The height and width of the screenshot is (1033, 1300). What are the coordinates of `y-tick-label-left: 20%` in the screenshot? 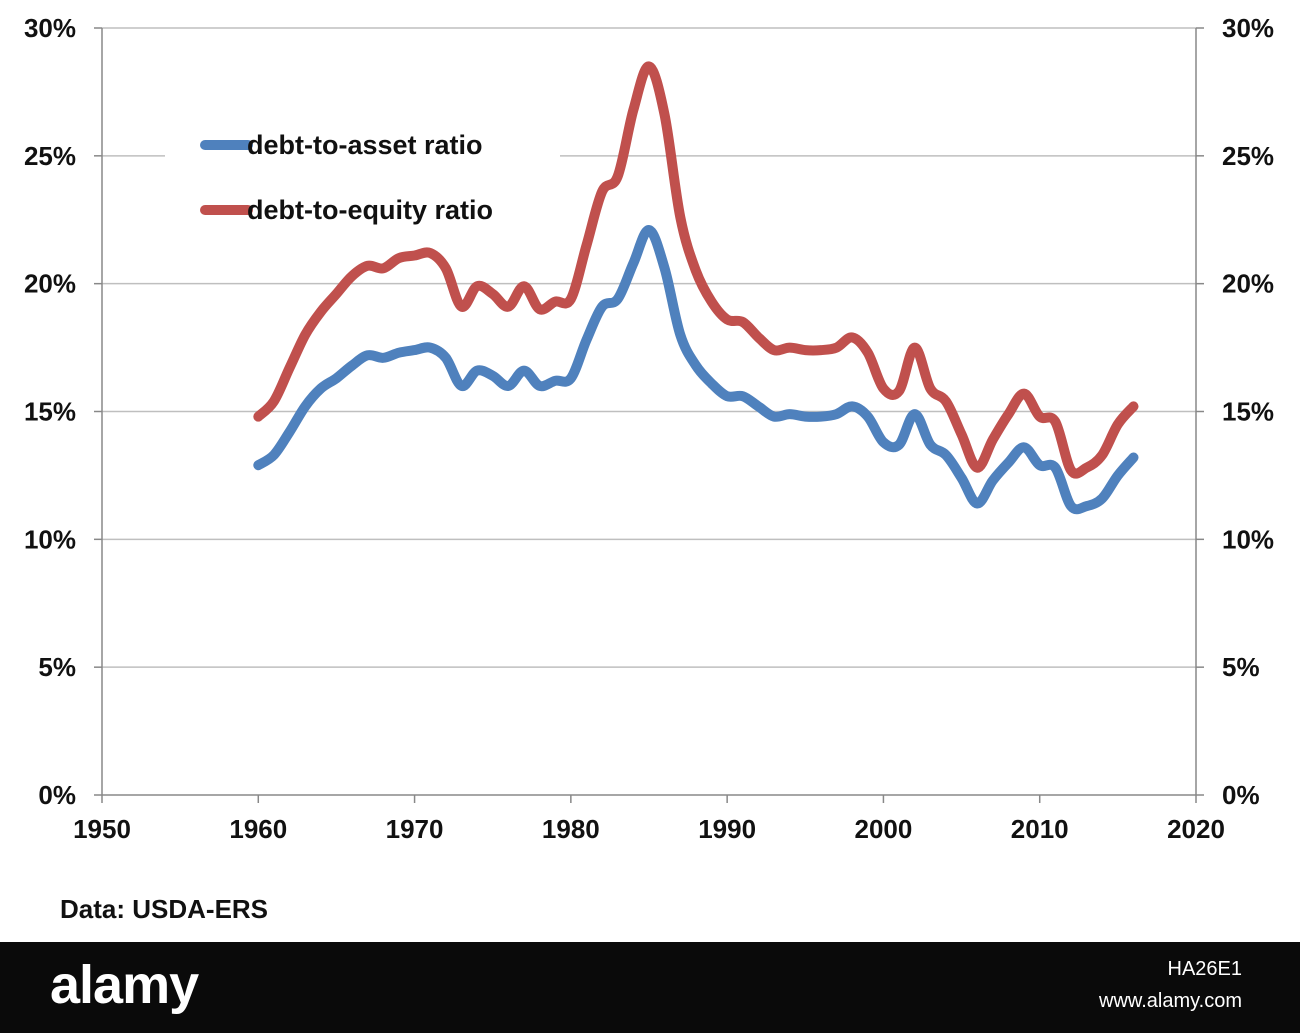 It's located at (50, 284).